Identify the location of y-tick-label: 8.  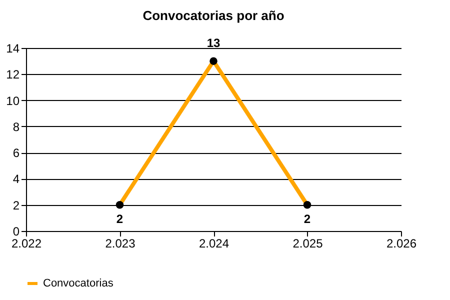
(16, 127).